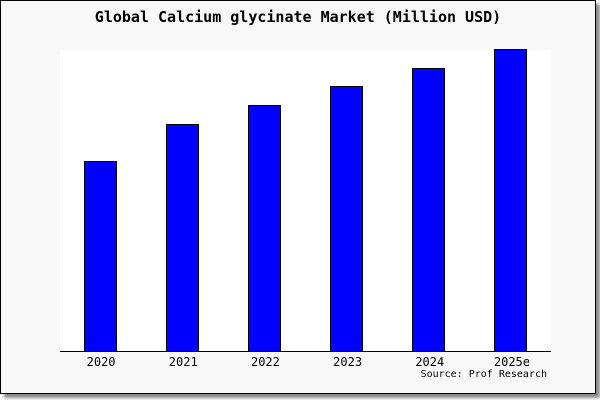 This screenshot has height=400, width=600. Describe the element at coordinates (265, 362) in the screenshot. I see `x-tick-label-2022: 2022` at that location.